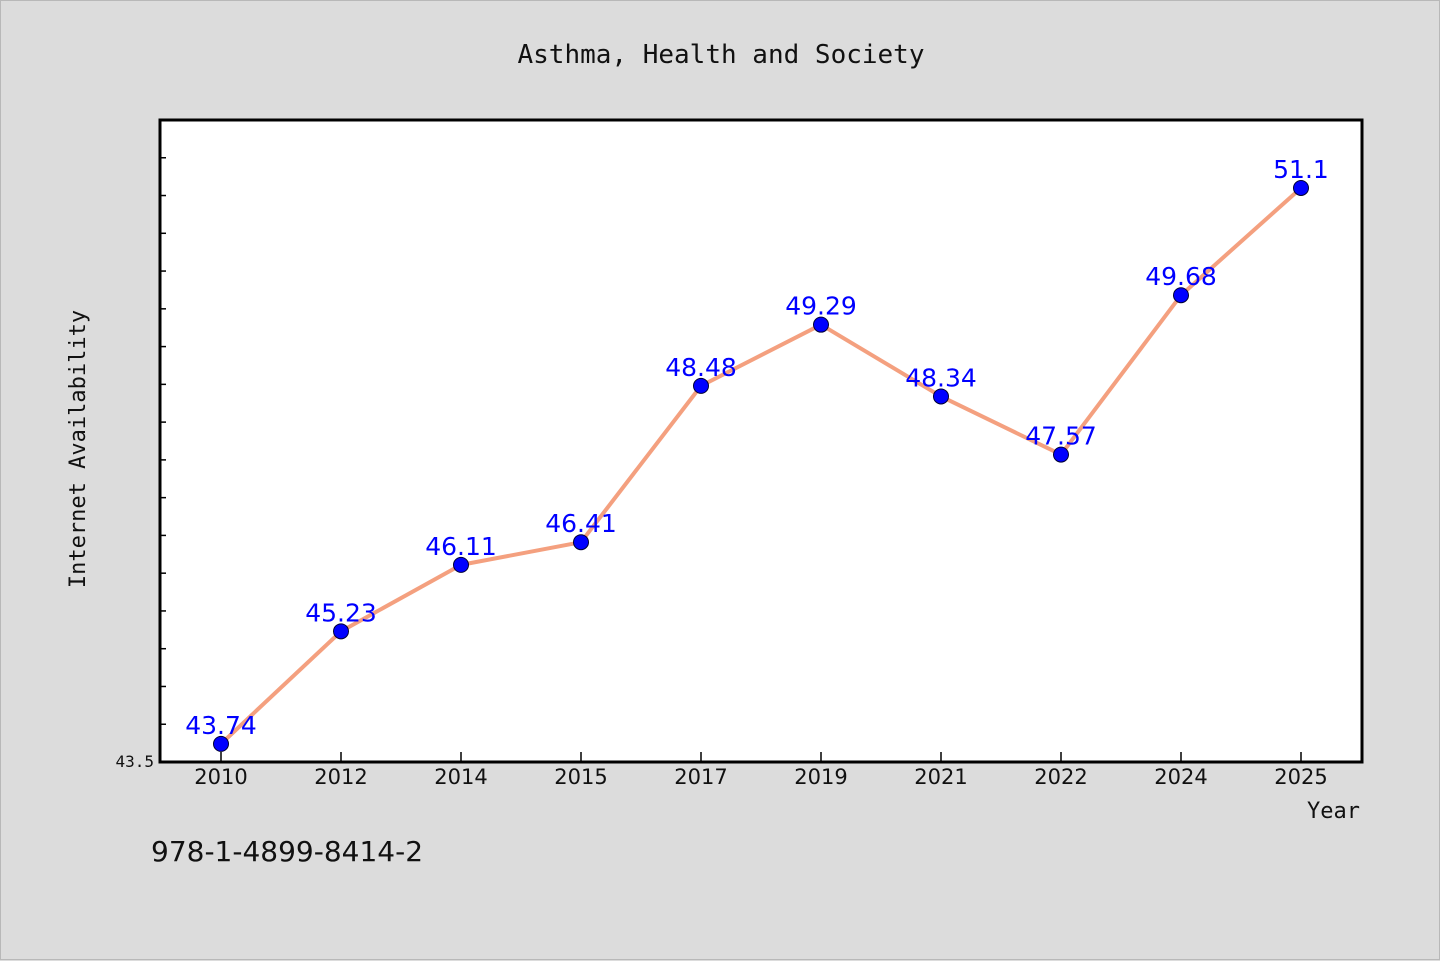 This screenshot has height=961, width=1440. What do you see at coordinates (163, 441) in the screenshot?
I see `y-axis-ticks` at bounding box center [163, 441].